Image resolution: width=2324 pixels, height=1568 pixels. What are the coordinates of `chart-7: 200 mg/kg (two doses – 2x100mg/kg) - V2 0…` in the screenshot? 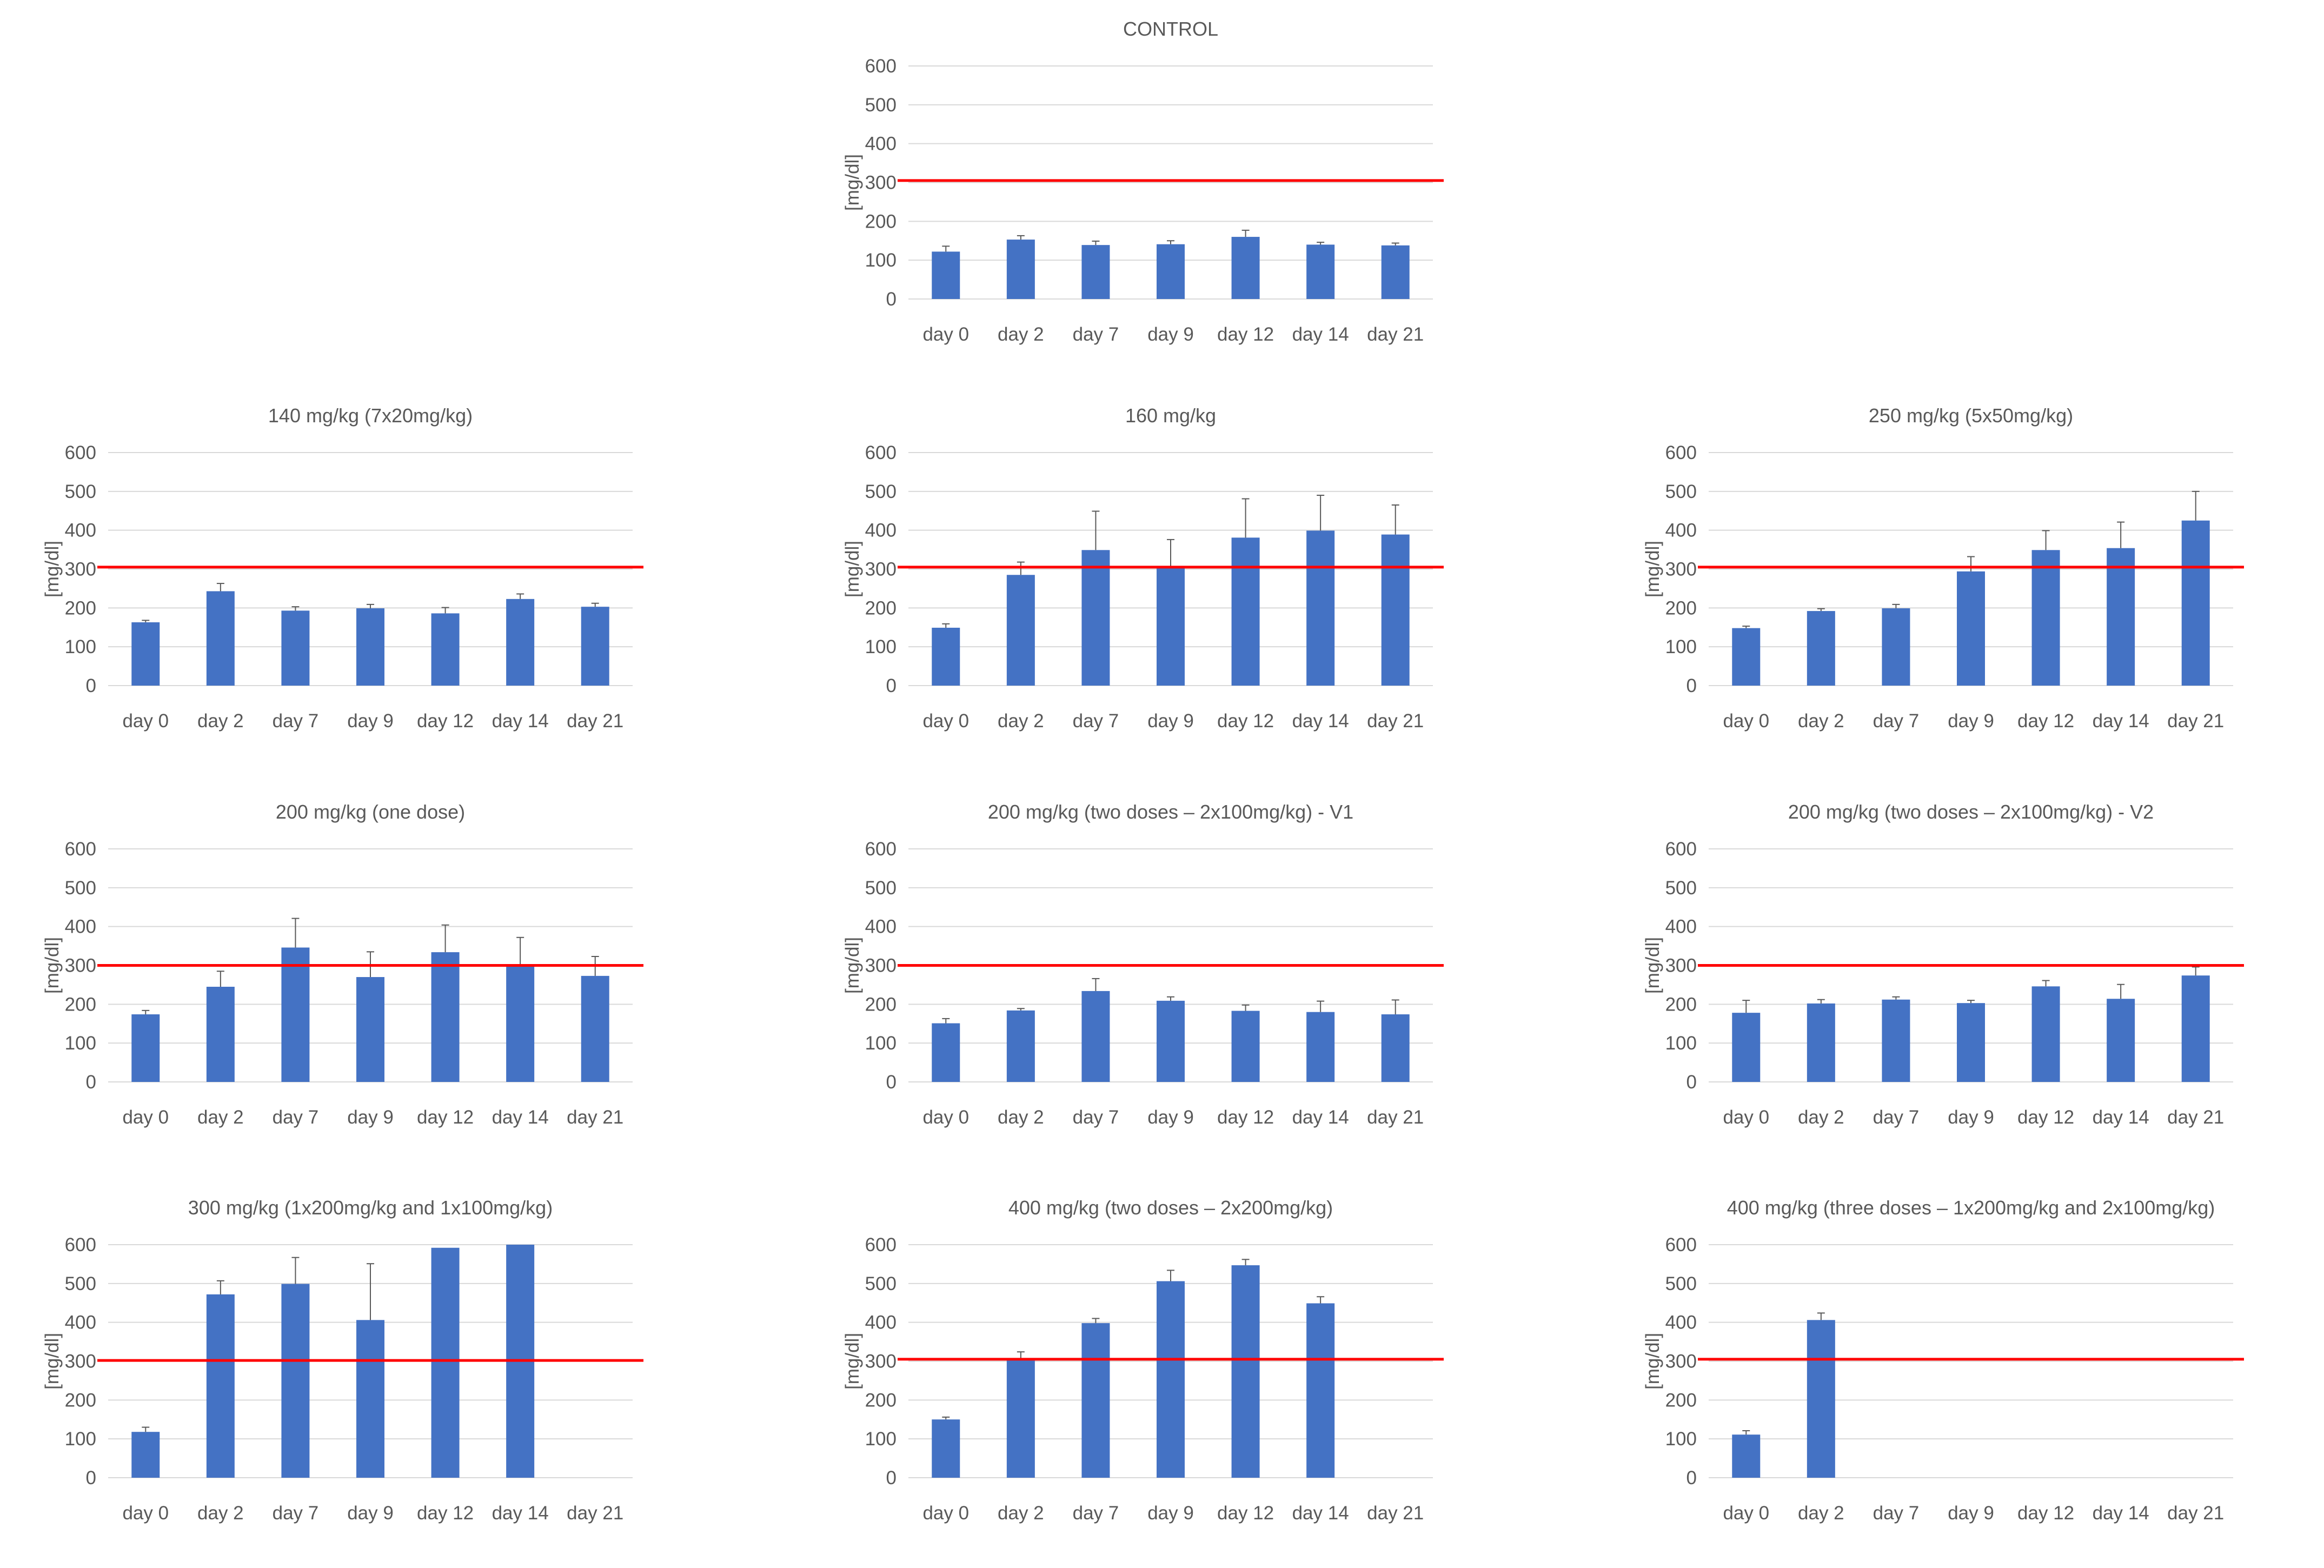 It's located at (1943, 964).